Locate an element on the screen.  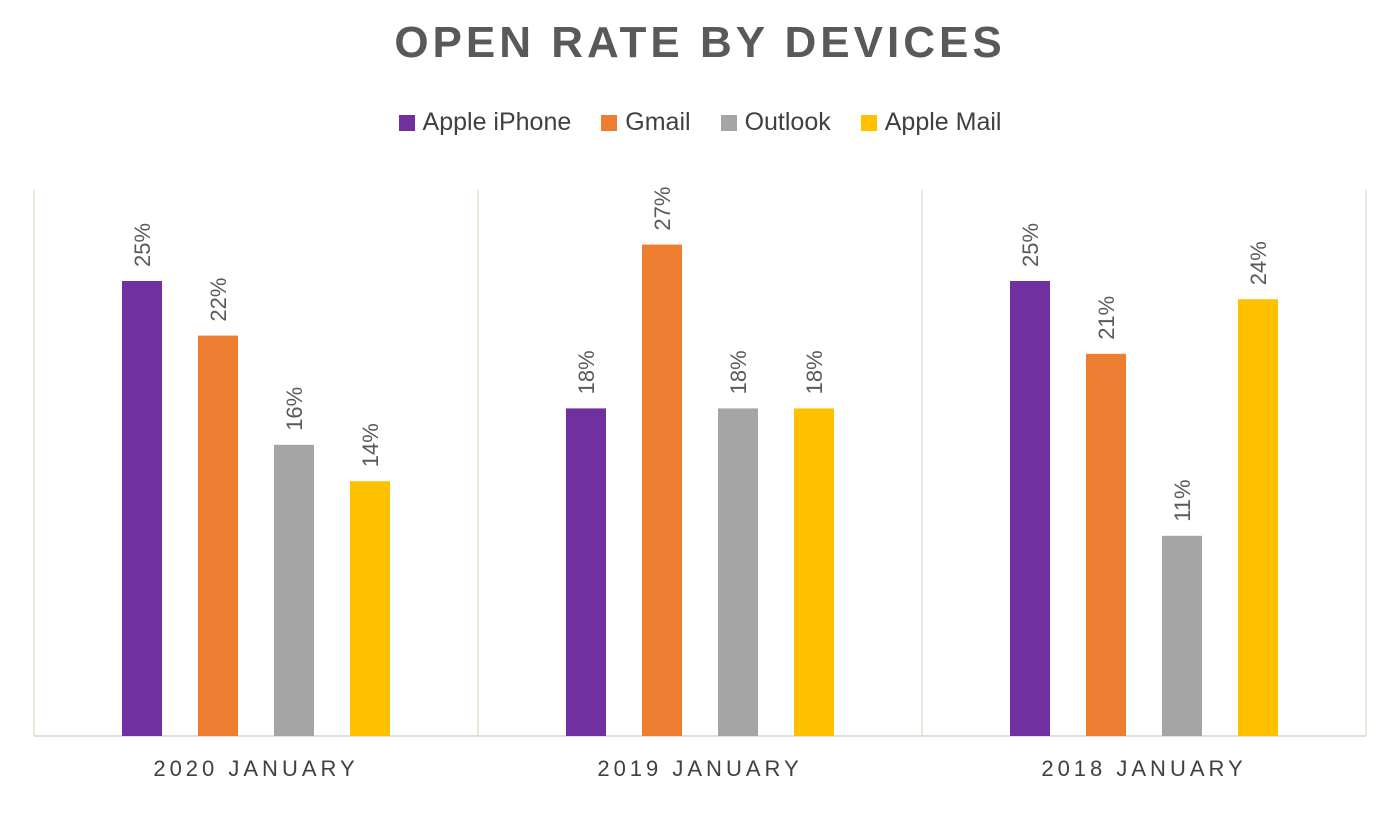
legend-item-outlook: Outlook is located at coordinates (775, 122).